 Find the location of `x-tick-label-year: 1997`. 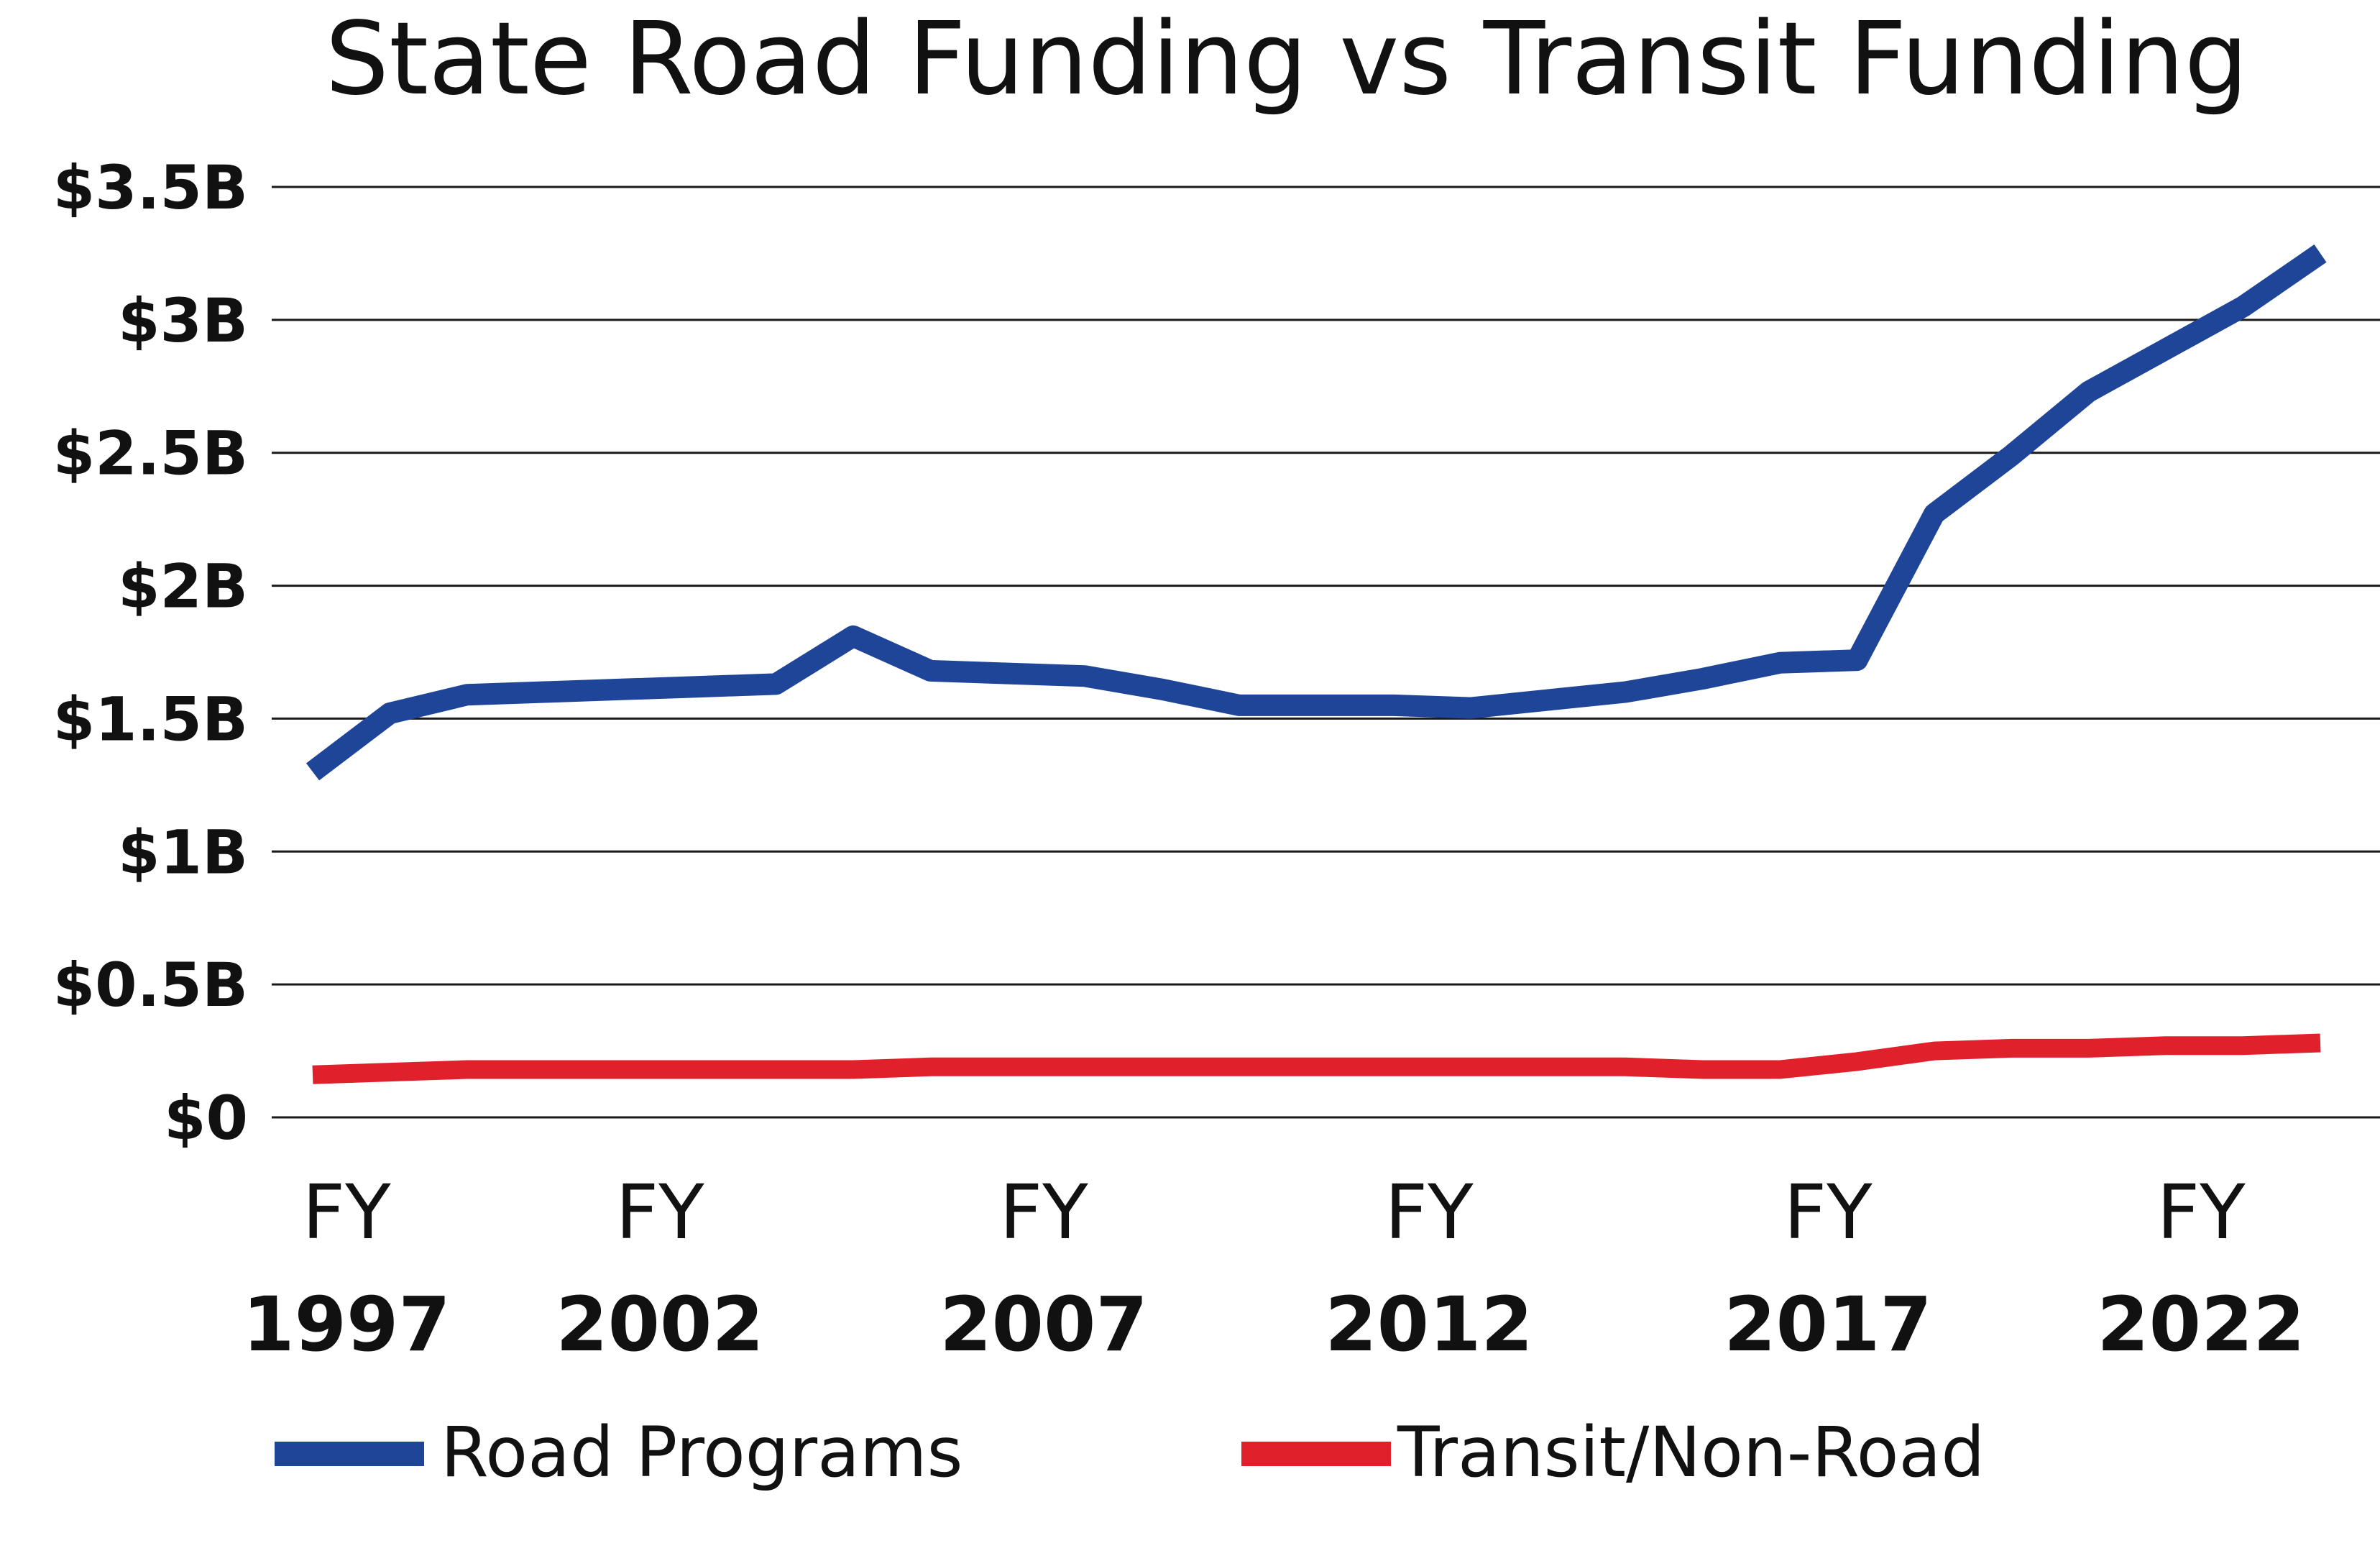

x-tick-label-year: 1997 is located at coordinates (346, 1324).